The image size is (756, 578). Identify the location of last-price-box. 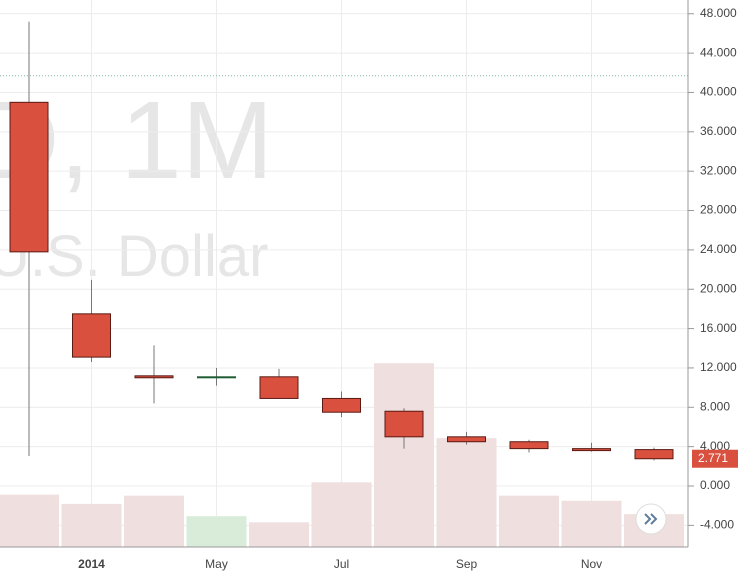
(715, 458).